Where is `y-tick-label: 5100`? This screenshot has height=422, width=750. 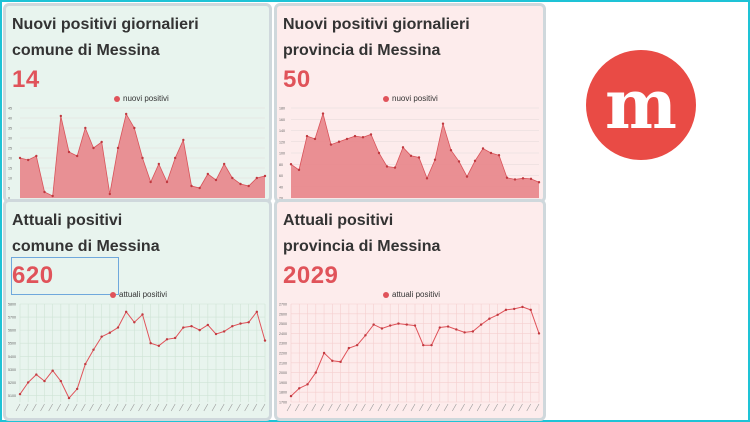
y-tick-label: 5100 is located at coordinates (12, 396).